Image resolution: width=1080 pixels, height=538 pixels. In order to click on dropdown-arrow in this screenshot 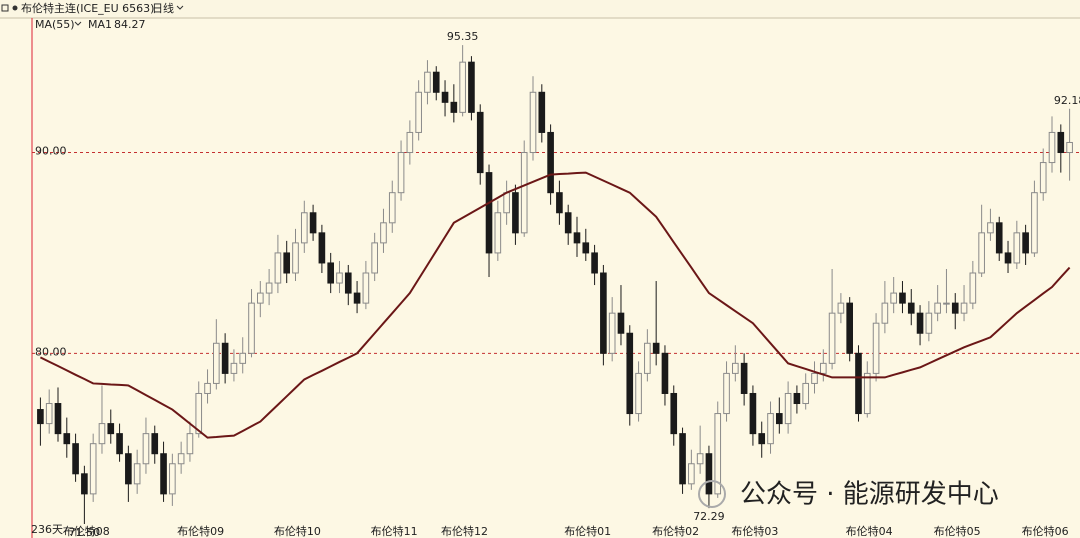, I will do `click(78, 23)`.